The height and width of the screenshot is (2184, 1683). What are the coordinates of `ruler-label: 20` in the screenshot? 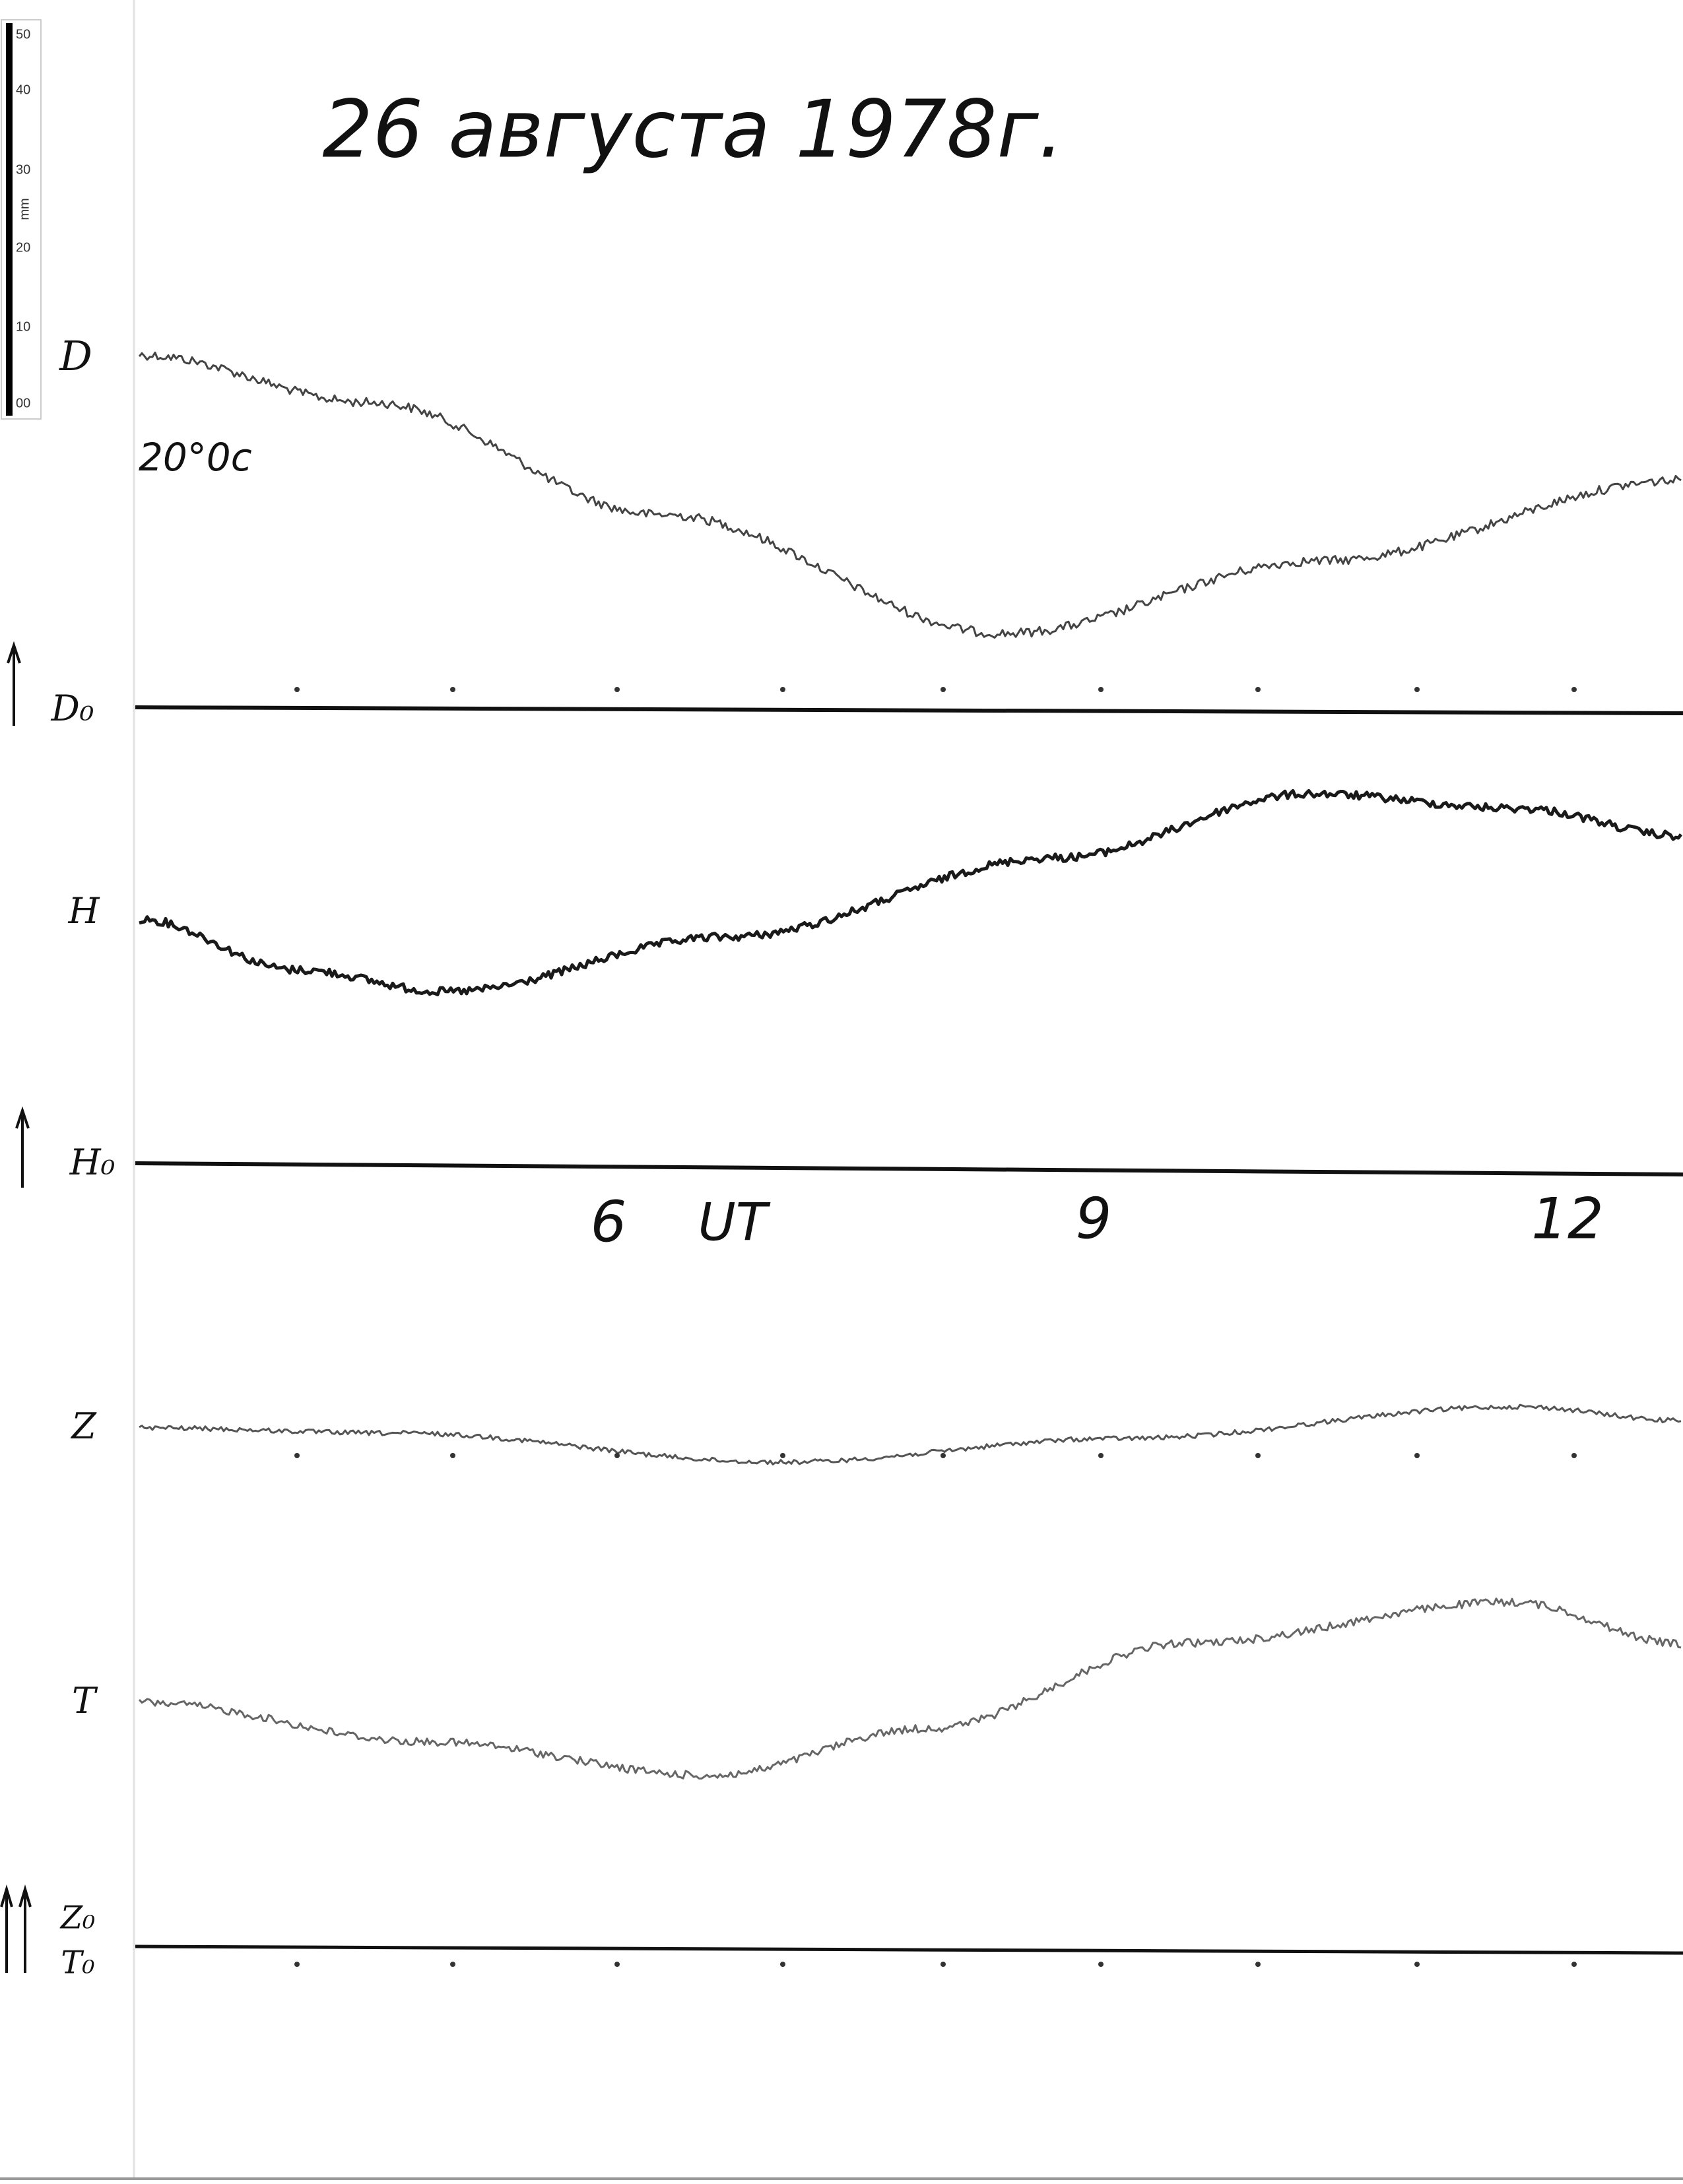 It's located at (23, 247).